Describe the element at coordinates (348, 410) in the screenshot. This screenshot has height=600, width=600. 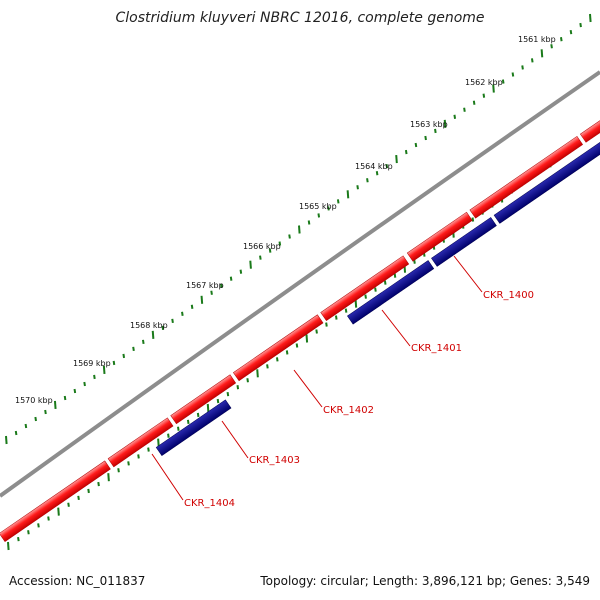
I see `gene-label: CKR_1402` at that location.